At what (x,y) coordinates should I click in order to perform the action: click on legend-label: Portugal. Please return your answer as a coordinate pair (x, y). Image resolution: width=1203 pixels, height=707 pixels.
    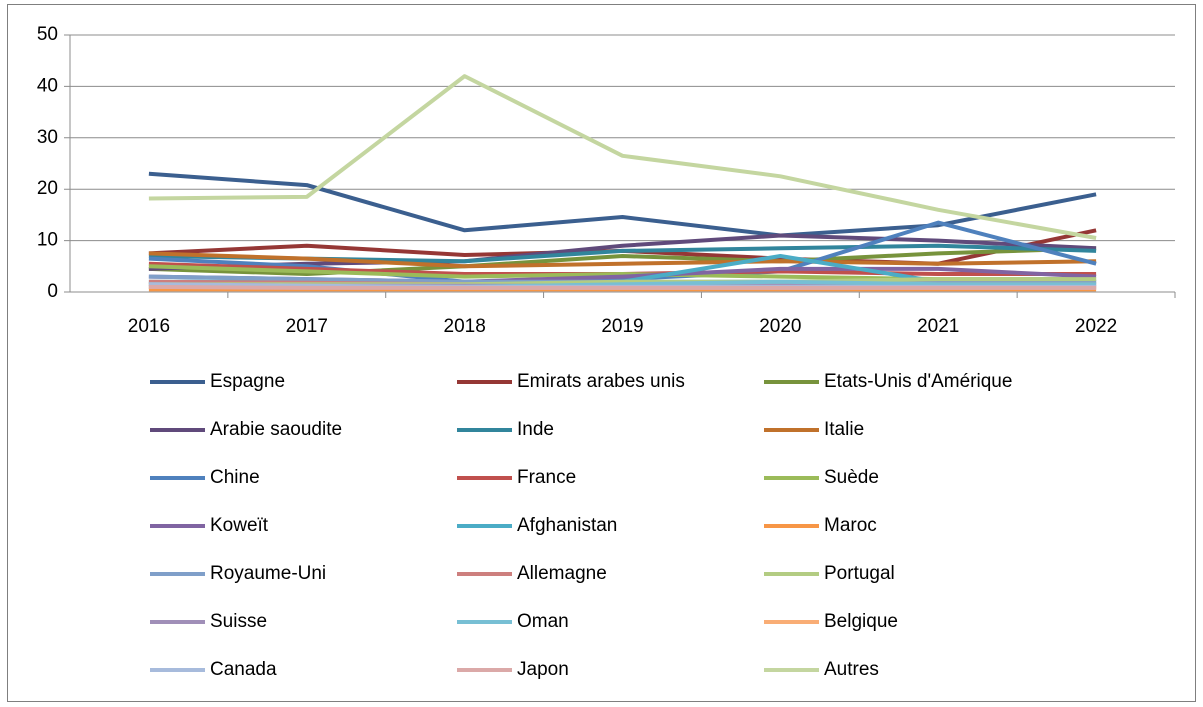
    Looking at the image, I should click on (859, 573).